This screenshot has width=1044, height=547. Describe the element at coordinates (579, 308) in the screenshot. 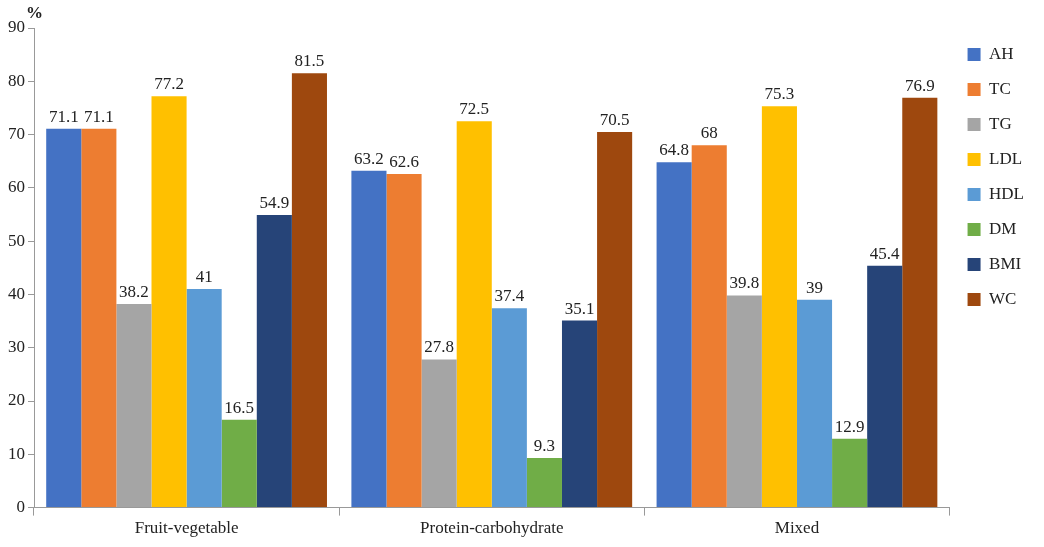

I see `data-label: 35.1` at that location.